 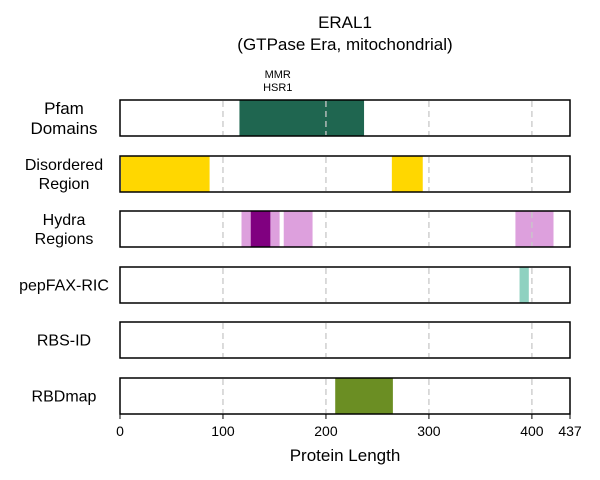 I want to click on tick-label: 437, so click(x=570, y=431).